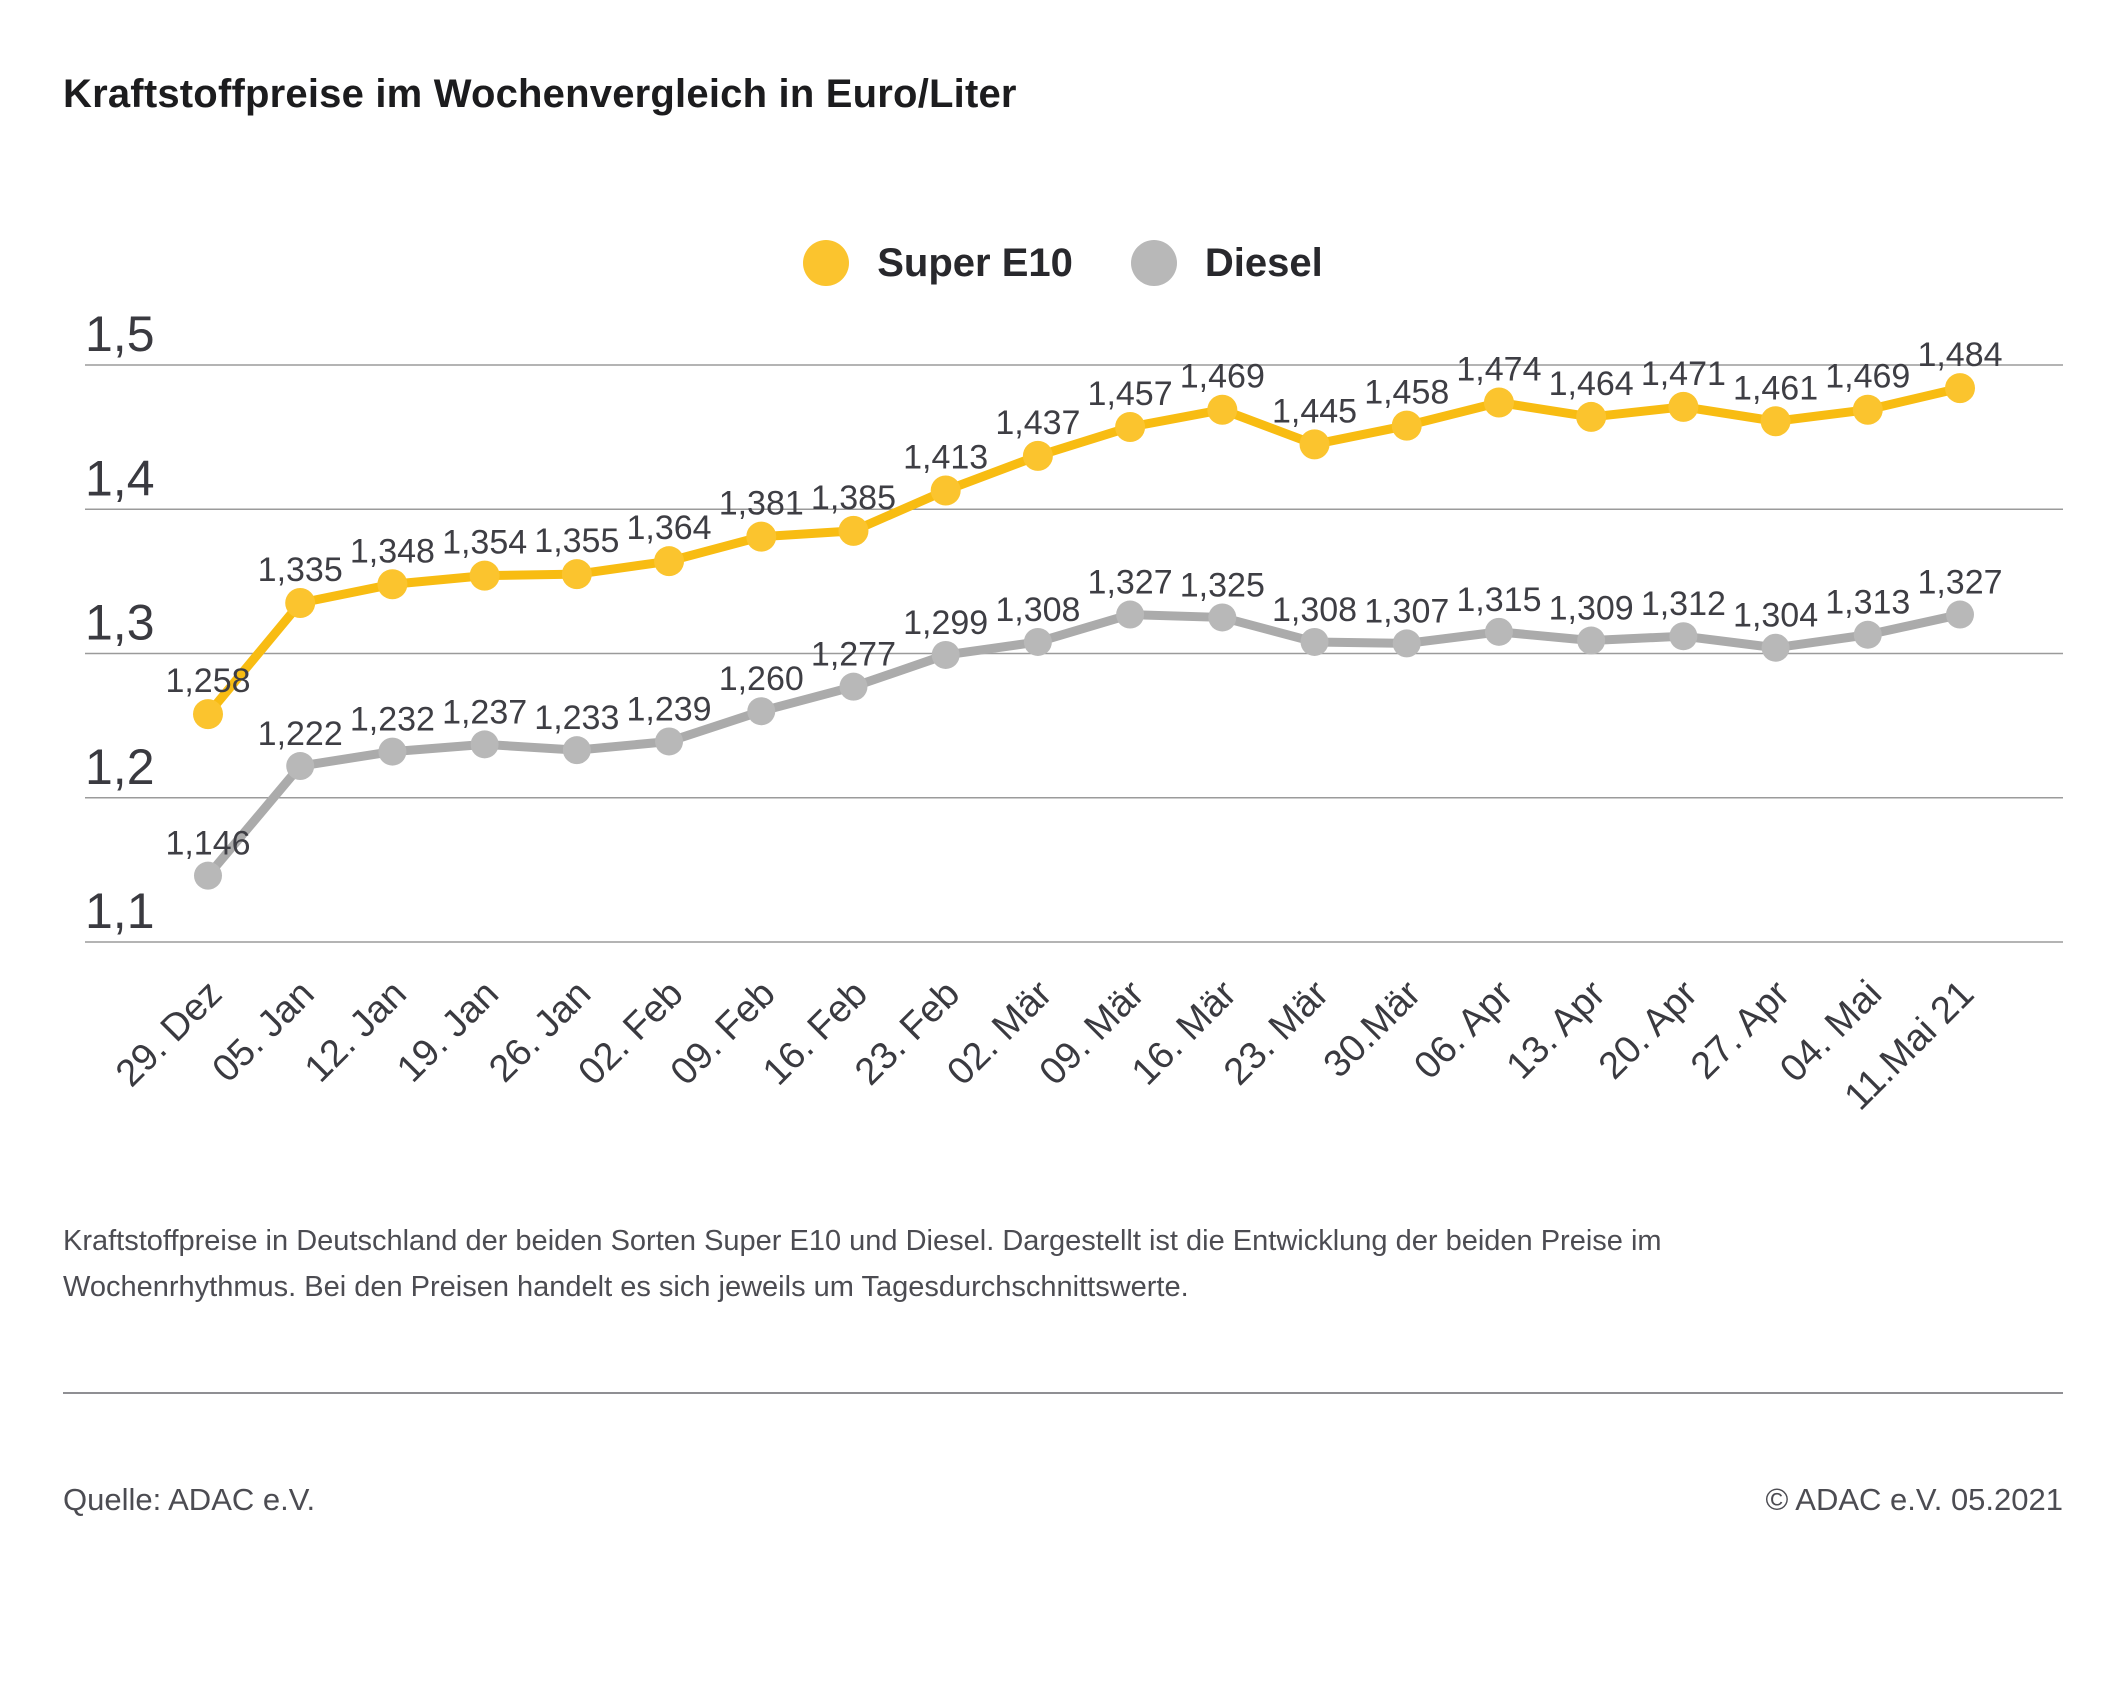 This screenshot has height=1692, width=2126. Describe the element at coordinates (392, 551) in the screenshot. I see `data-point-label: 1,348` at that location.